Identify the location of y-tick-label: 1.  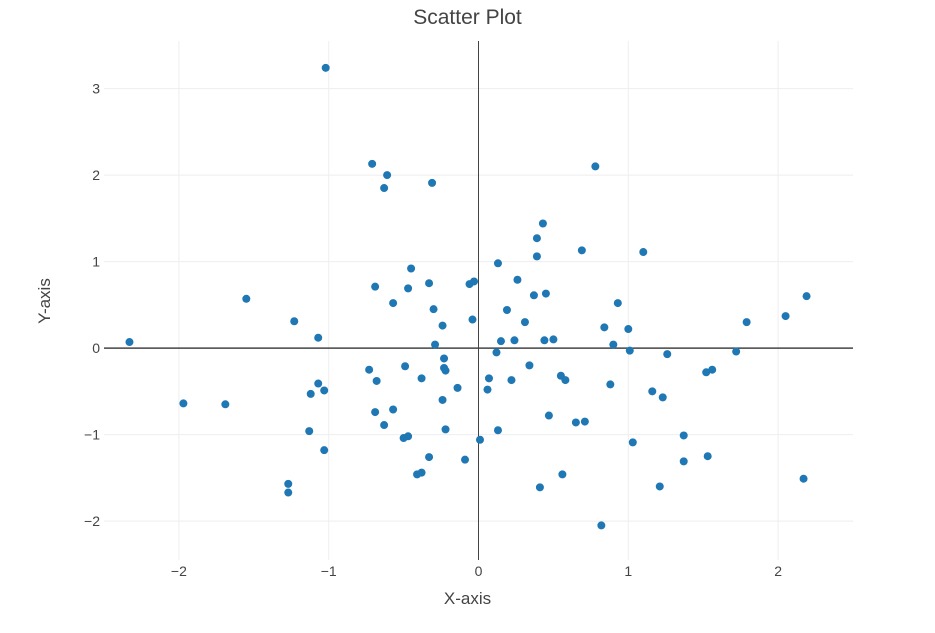
(96, 262).